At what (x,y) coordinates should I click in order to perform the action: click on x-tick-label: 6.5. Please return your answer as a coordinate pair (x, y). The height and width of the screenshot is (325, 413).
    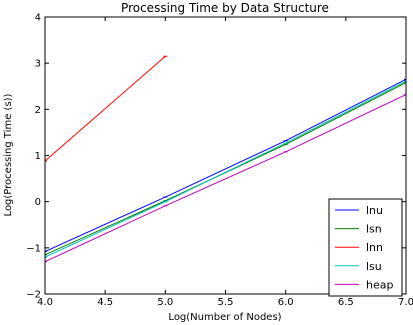
    Looking at the image, I should click on (346, 302).